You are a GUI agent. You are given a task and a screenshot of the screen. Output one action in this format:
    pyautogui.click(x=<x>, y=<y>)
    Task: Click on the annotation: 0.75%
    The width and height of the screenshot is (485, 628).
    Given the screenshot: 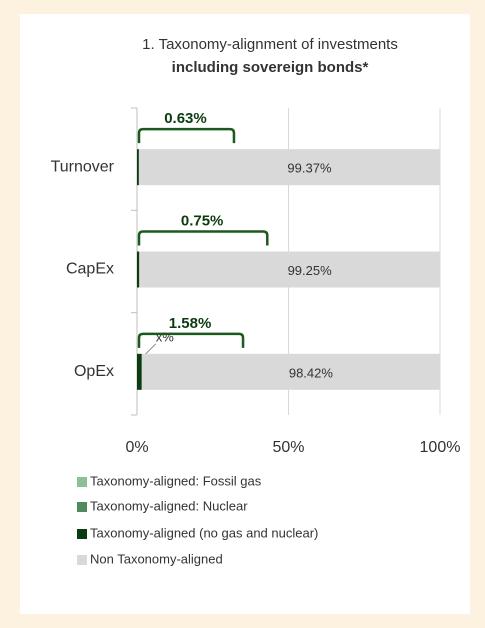 What is the action you would take?
    pyautogui.click(x=202, y=220)
    